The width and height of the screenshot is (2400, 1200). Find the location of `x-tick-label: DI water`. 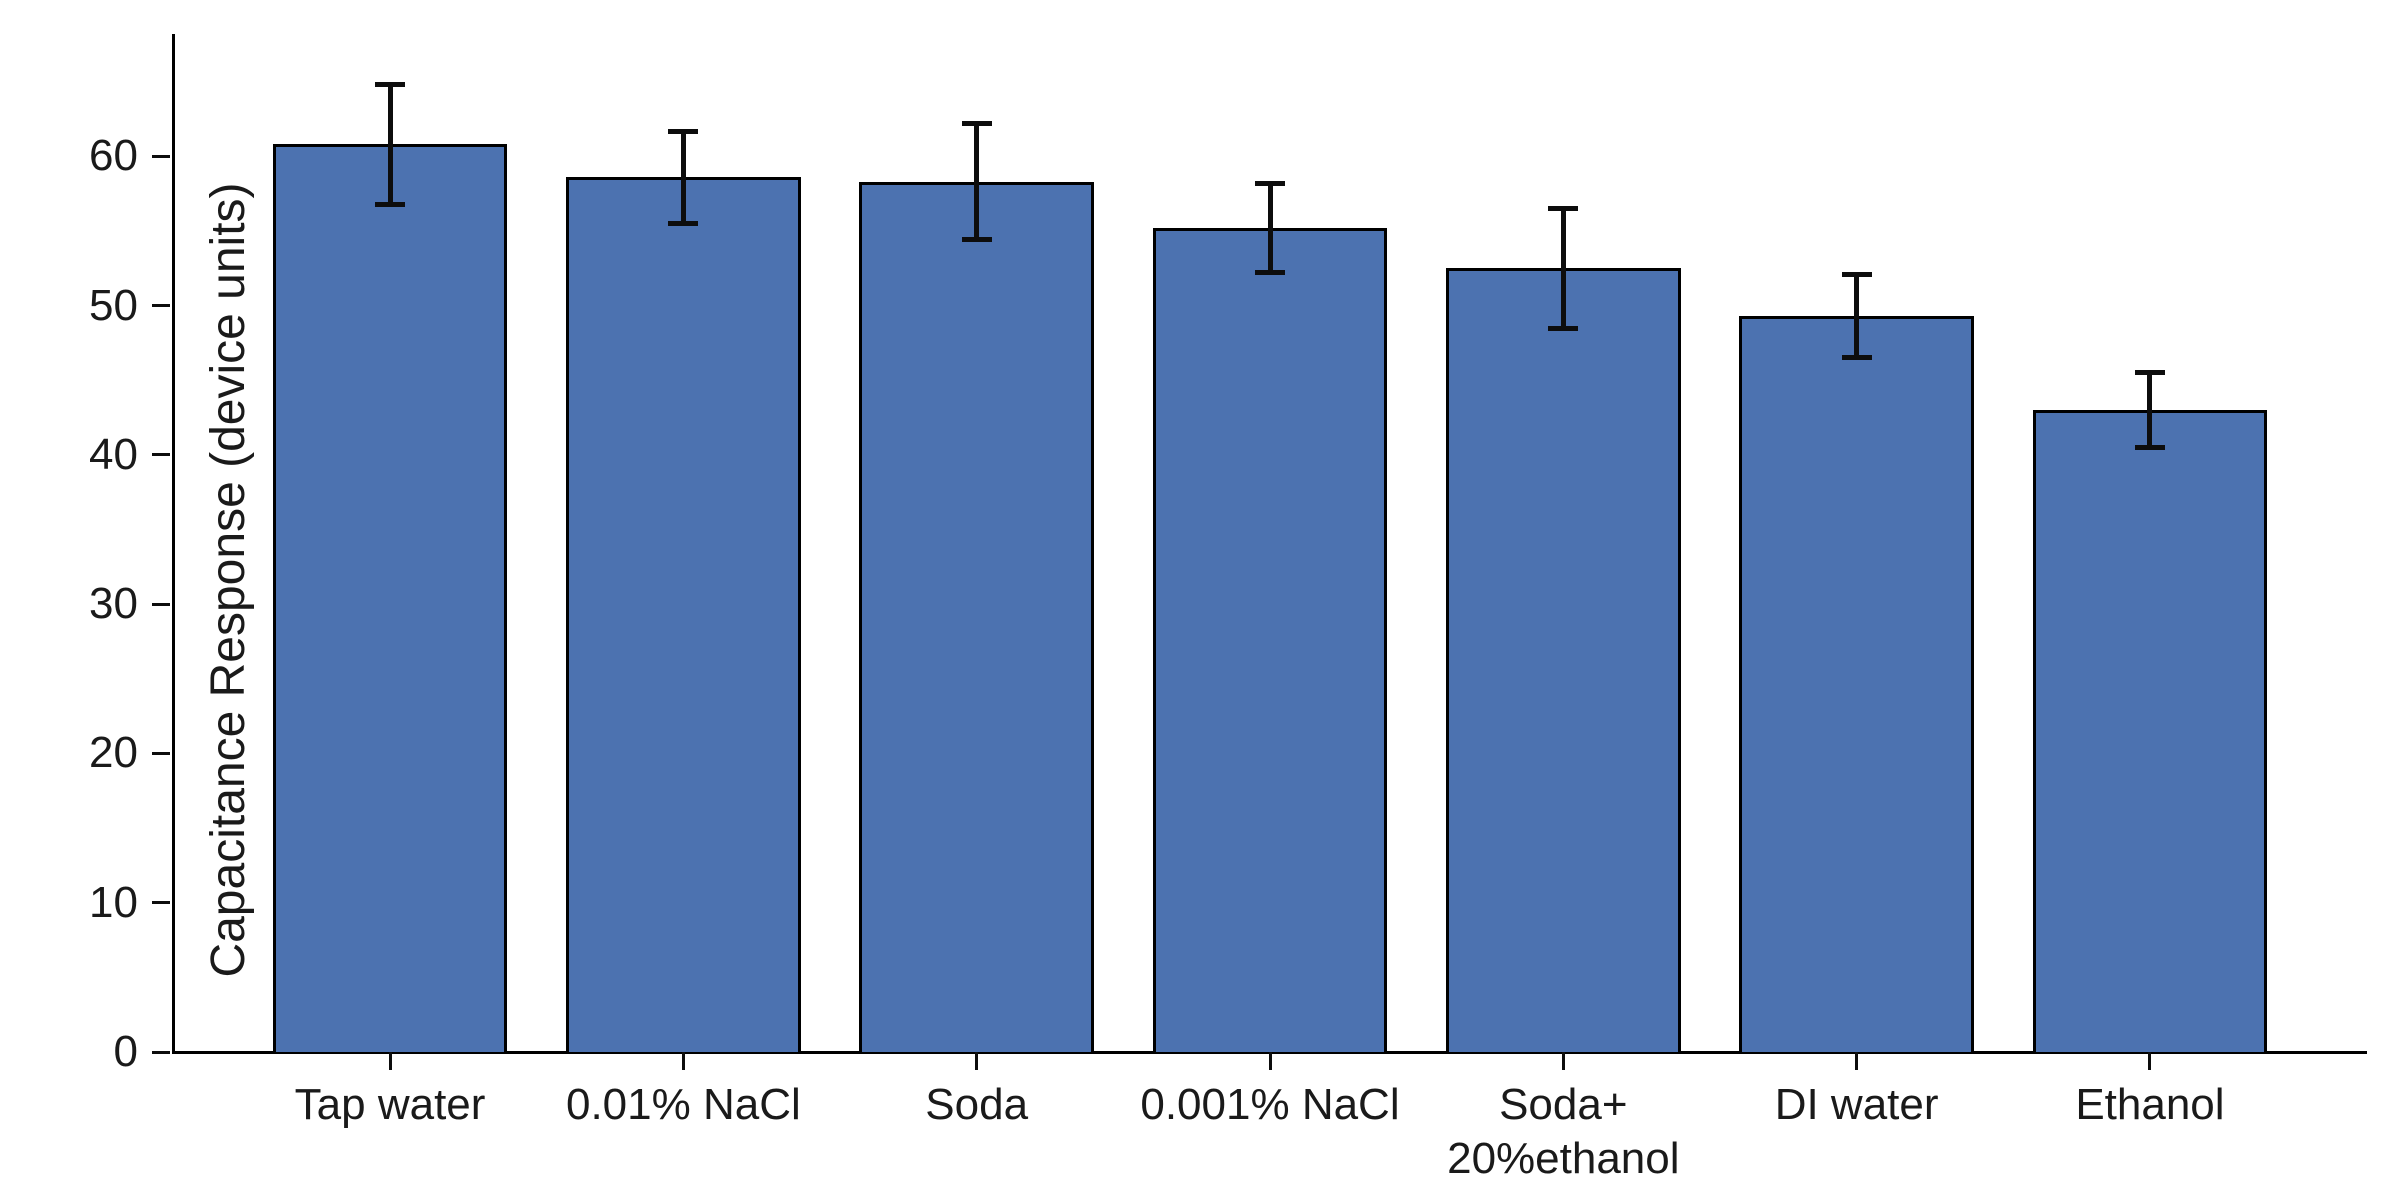

x-tick-label: DI water is located at coordinates (1856, 1104).